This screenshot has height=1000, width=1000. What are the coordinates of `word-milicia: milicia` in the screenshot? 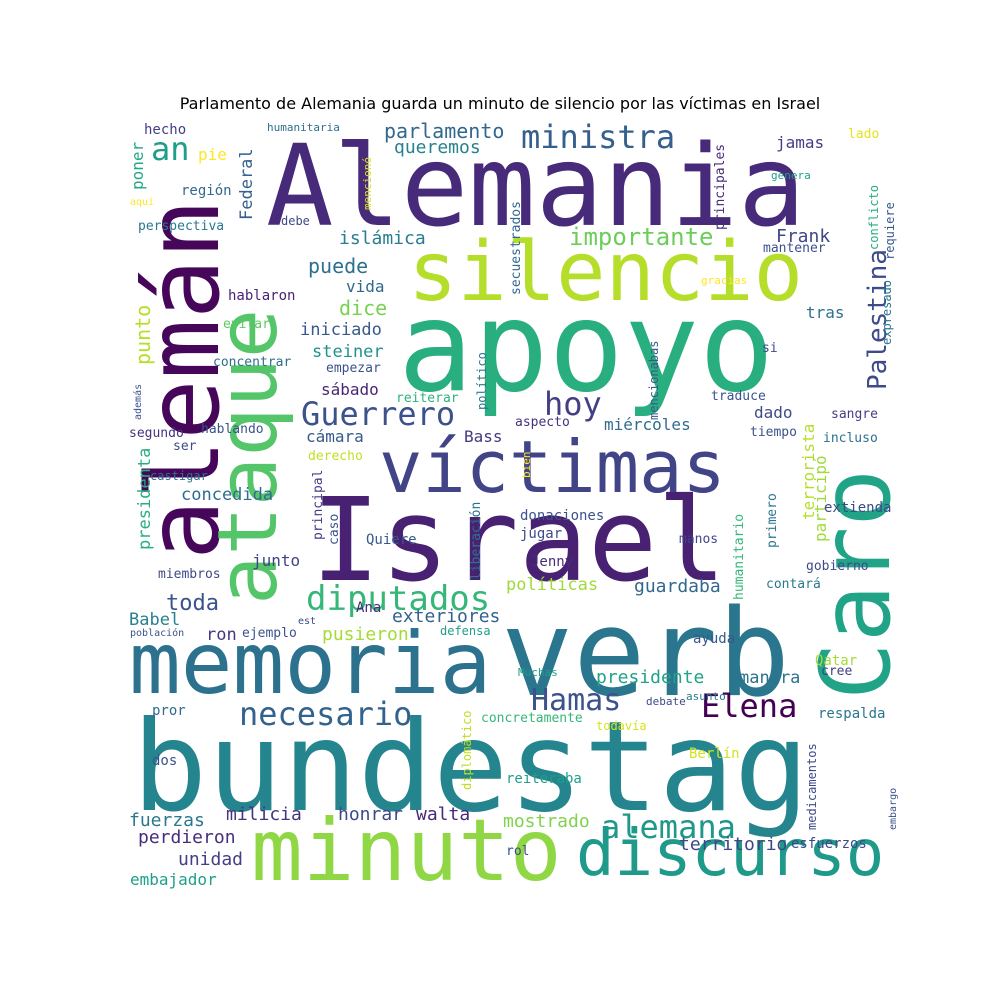 It's located at (264, 814).